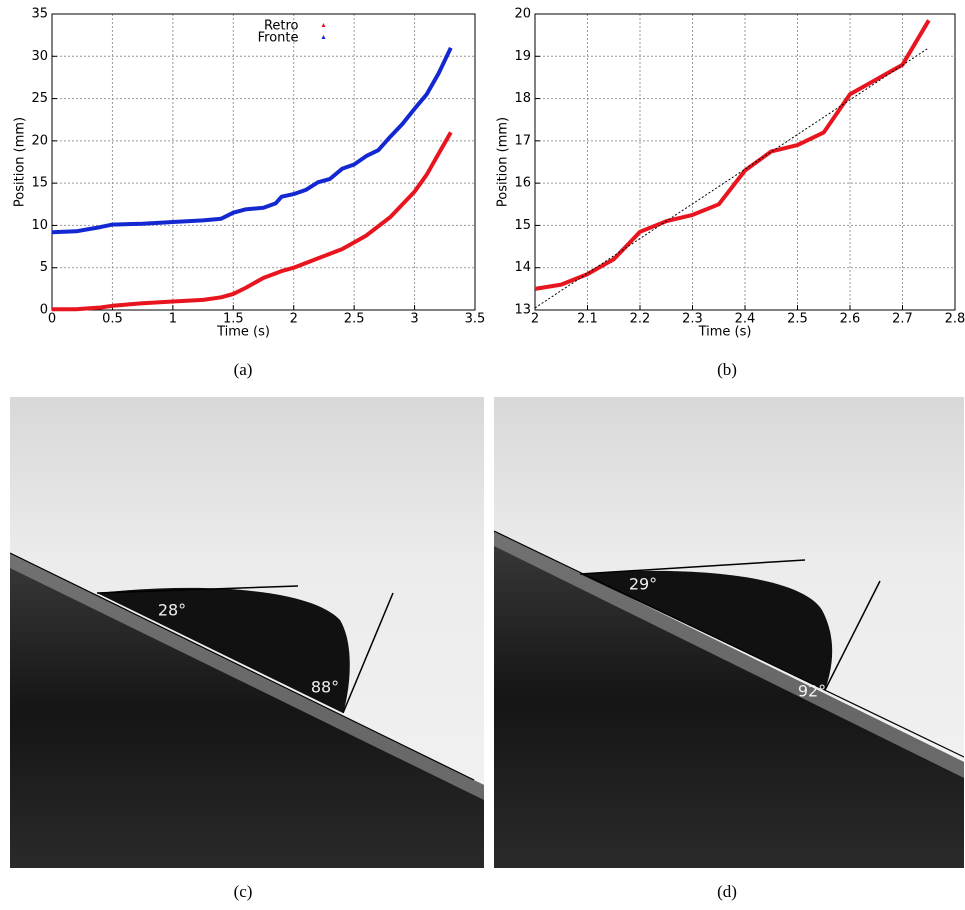 The image size is (965, 910). I want to click on y-tick-label: 10, so click(39, 225).